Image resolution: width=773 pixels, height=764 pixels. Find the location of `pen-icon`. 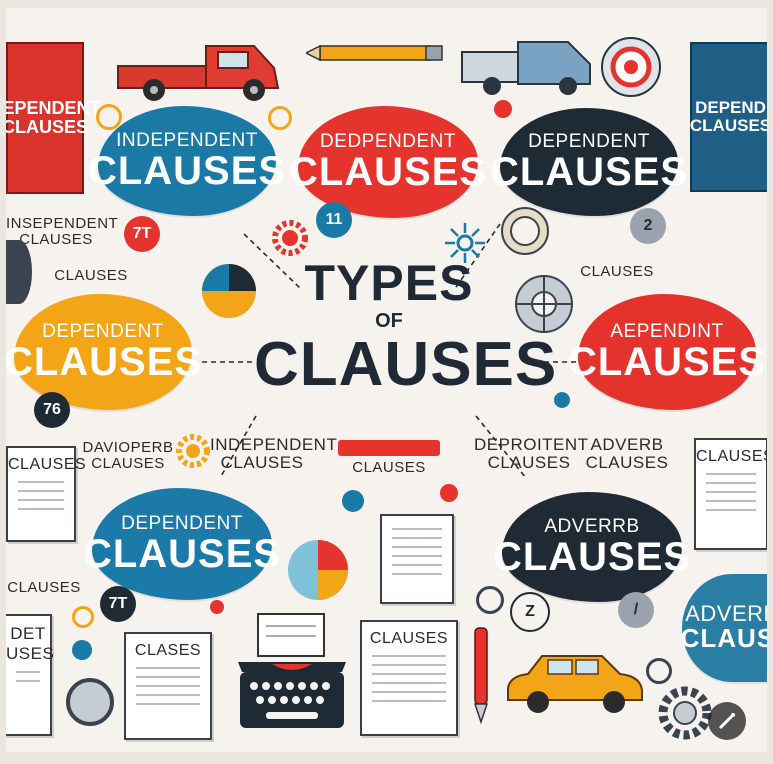

pen-icon is located at coordinates (481, 676).